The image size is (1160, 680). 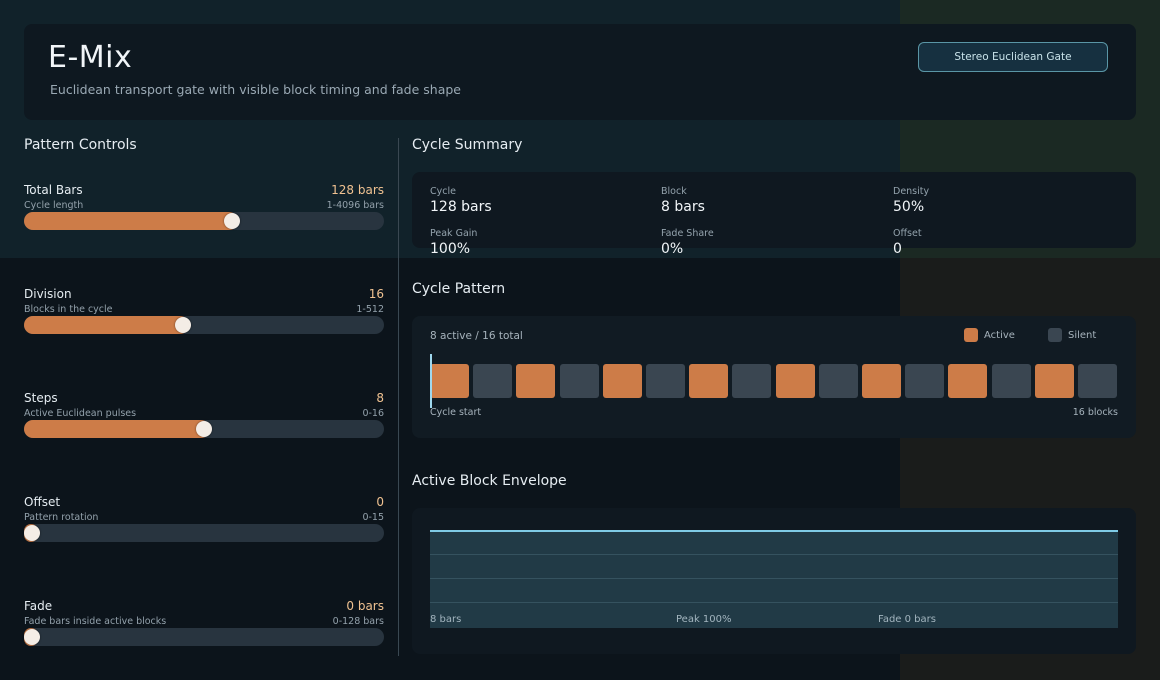 What do you see at coordinates (357, 190) in the screenshot?
I see `control-value: 128 bars` at bounding box center [357, 190].